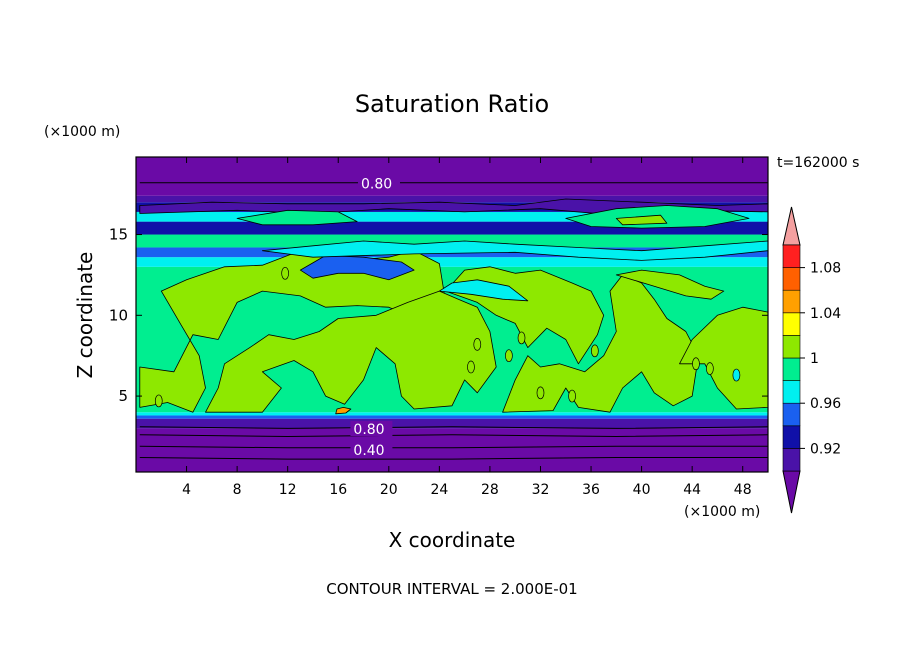  Describe the element at coordinates (825, 269) in the screenshot. I see `colorbar-label-4: 1.08` at that location.